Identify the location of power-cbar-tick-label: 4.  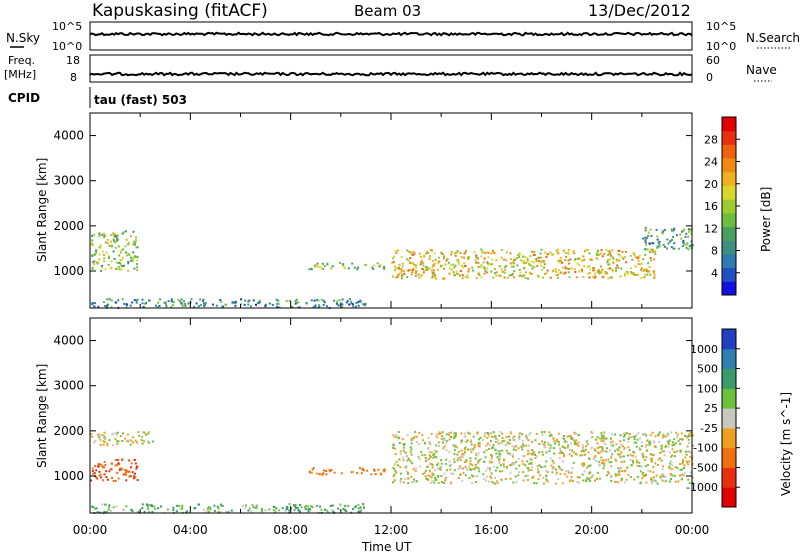
(714, 273).